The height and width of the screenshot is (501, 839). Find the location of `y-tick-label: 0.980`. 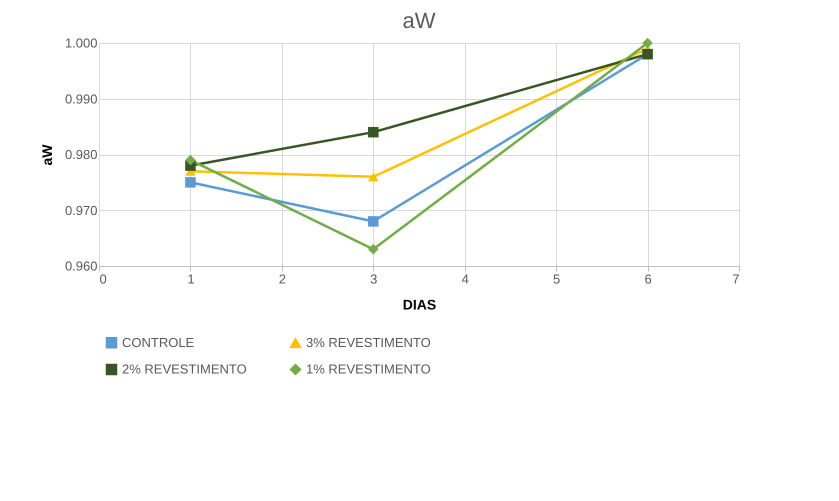

y-tick-label: 0.980 is located at coordinates (81, 154).